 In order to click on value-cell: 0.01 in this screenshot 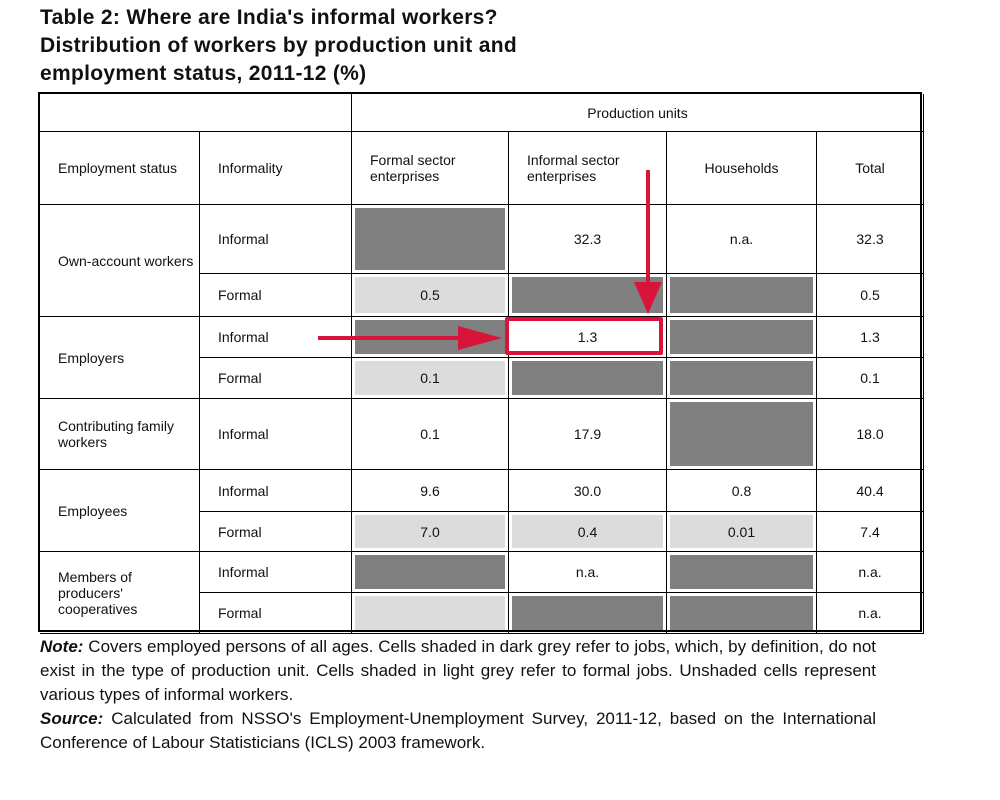, I will do `click(742, 532)`.